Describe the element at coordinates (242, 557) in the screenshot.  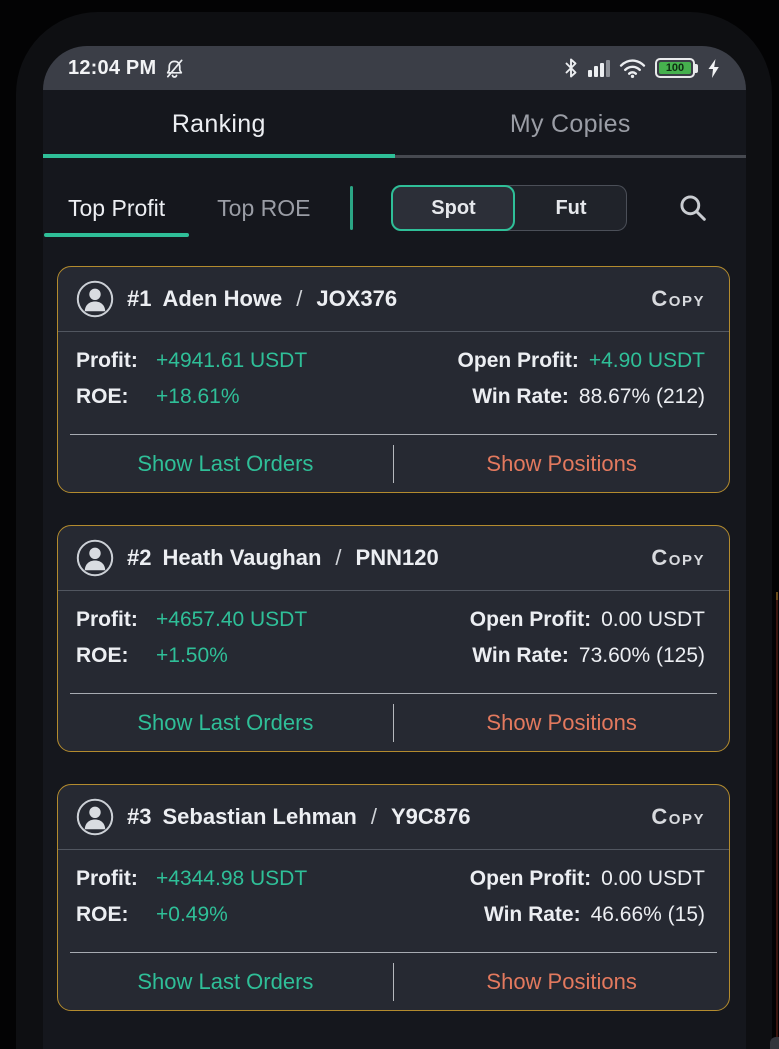
I see `trader-name: Heath Vaughan` at that location.